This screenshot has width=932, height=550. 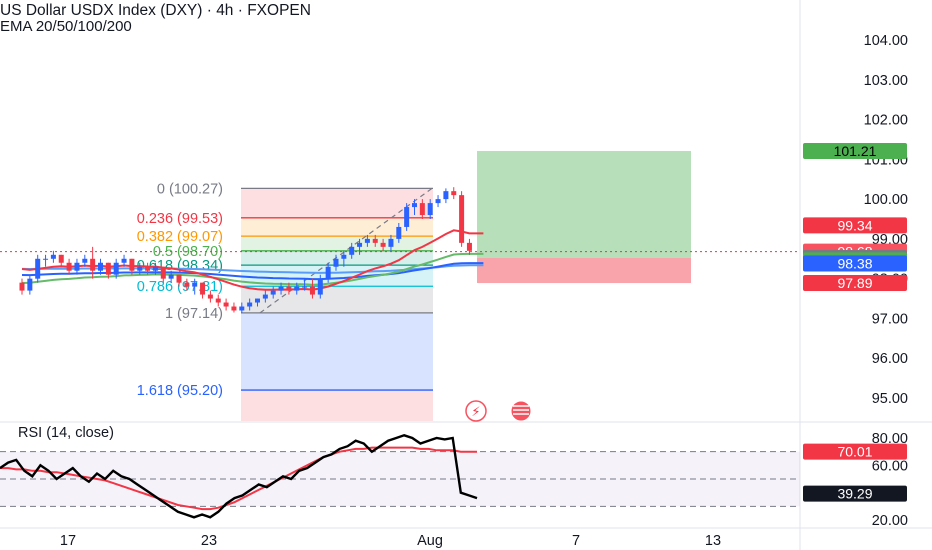 I want to click on price-tick-label: 104.00, so click(x=886, y=41).